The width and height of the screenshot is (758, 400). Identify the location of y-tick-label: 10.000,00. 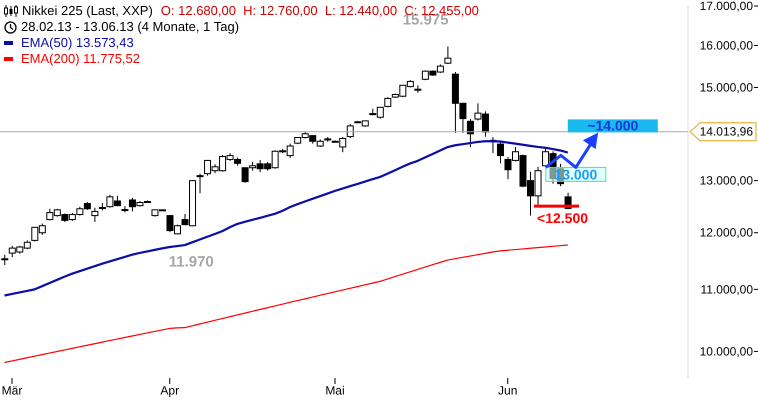
(727, 351).